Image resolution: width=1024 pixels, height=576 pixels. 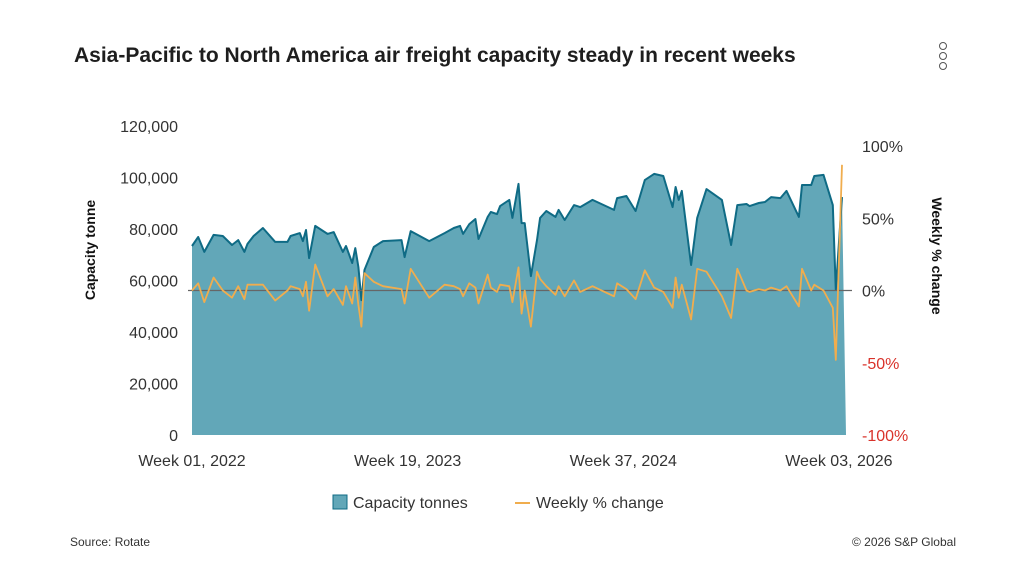 I want to click on y-left-tick-label: 100,000, so click(x=149, y=179).